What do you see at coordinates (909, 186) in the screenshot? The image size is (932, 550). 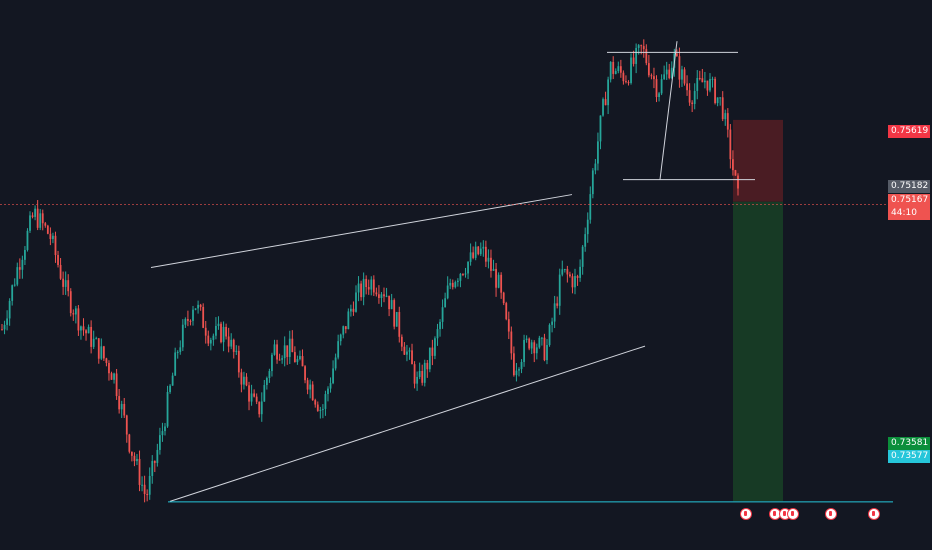 I see `prev-close-label: 0.75182` at bounding box center [909, 186].